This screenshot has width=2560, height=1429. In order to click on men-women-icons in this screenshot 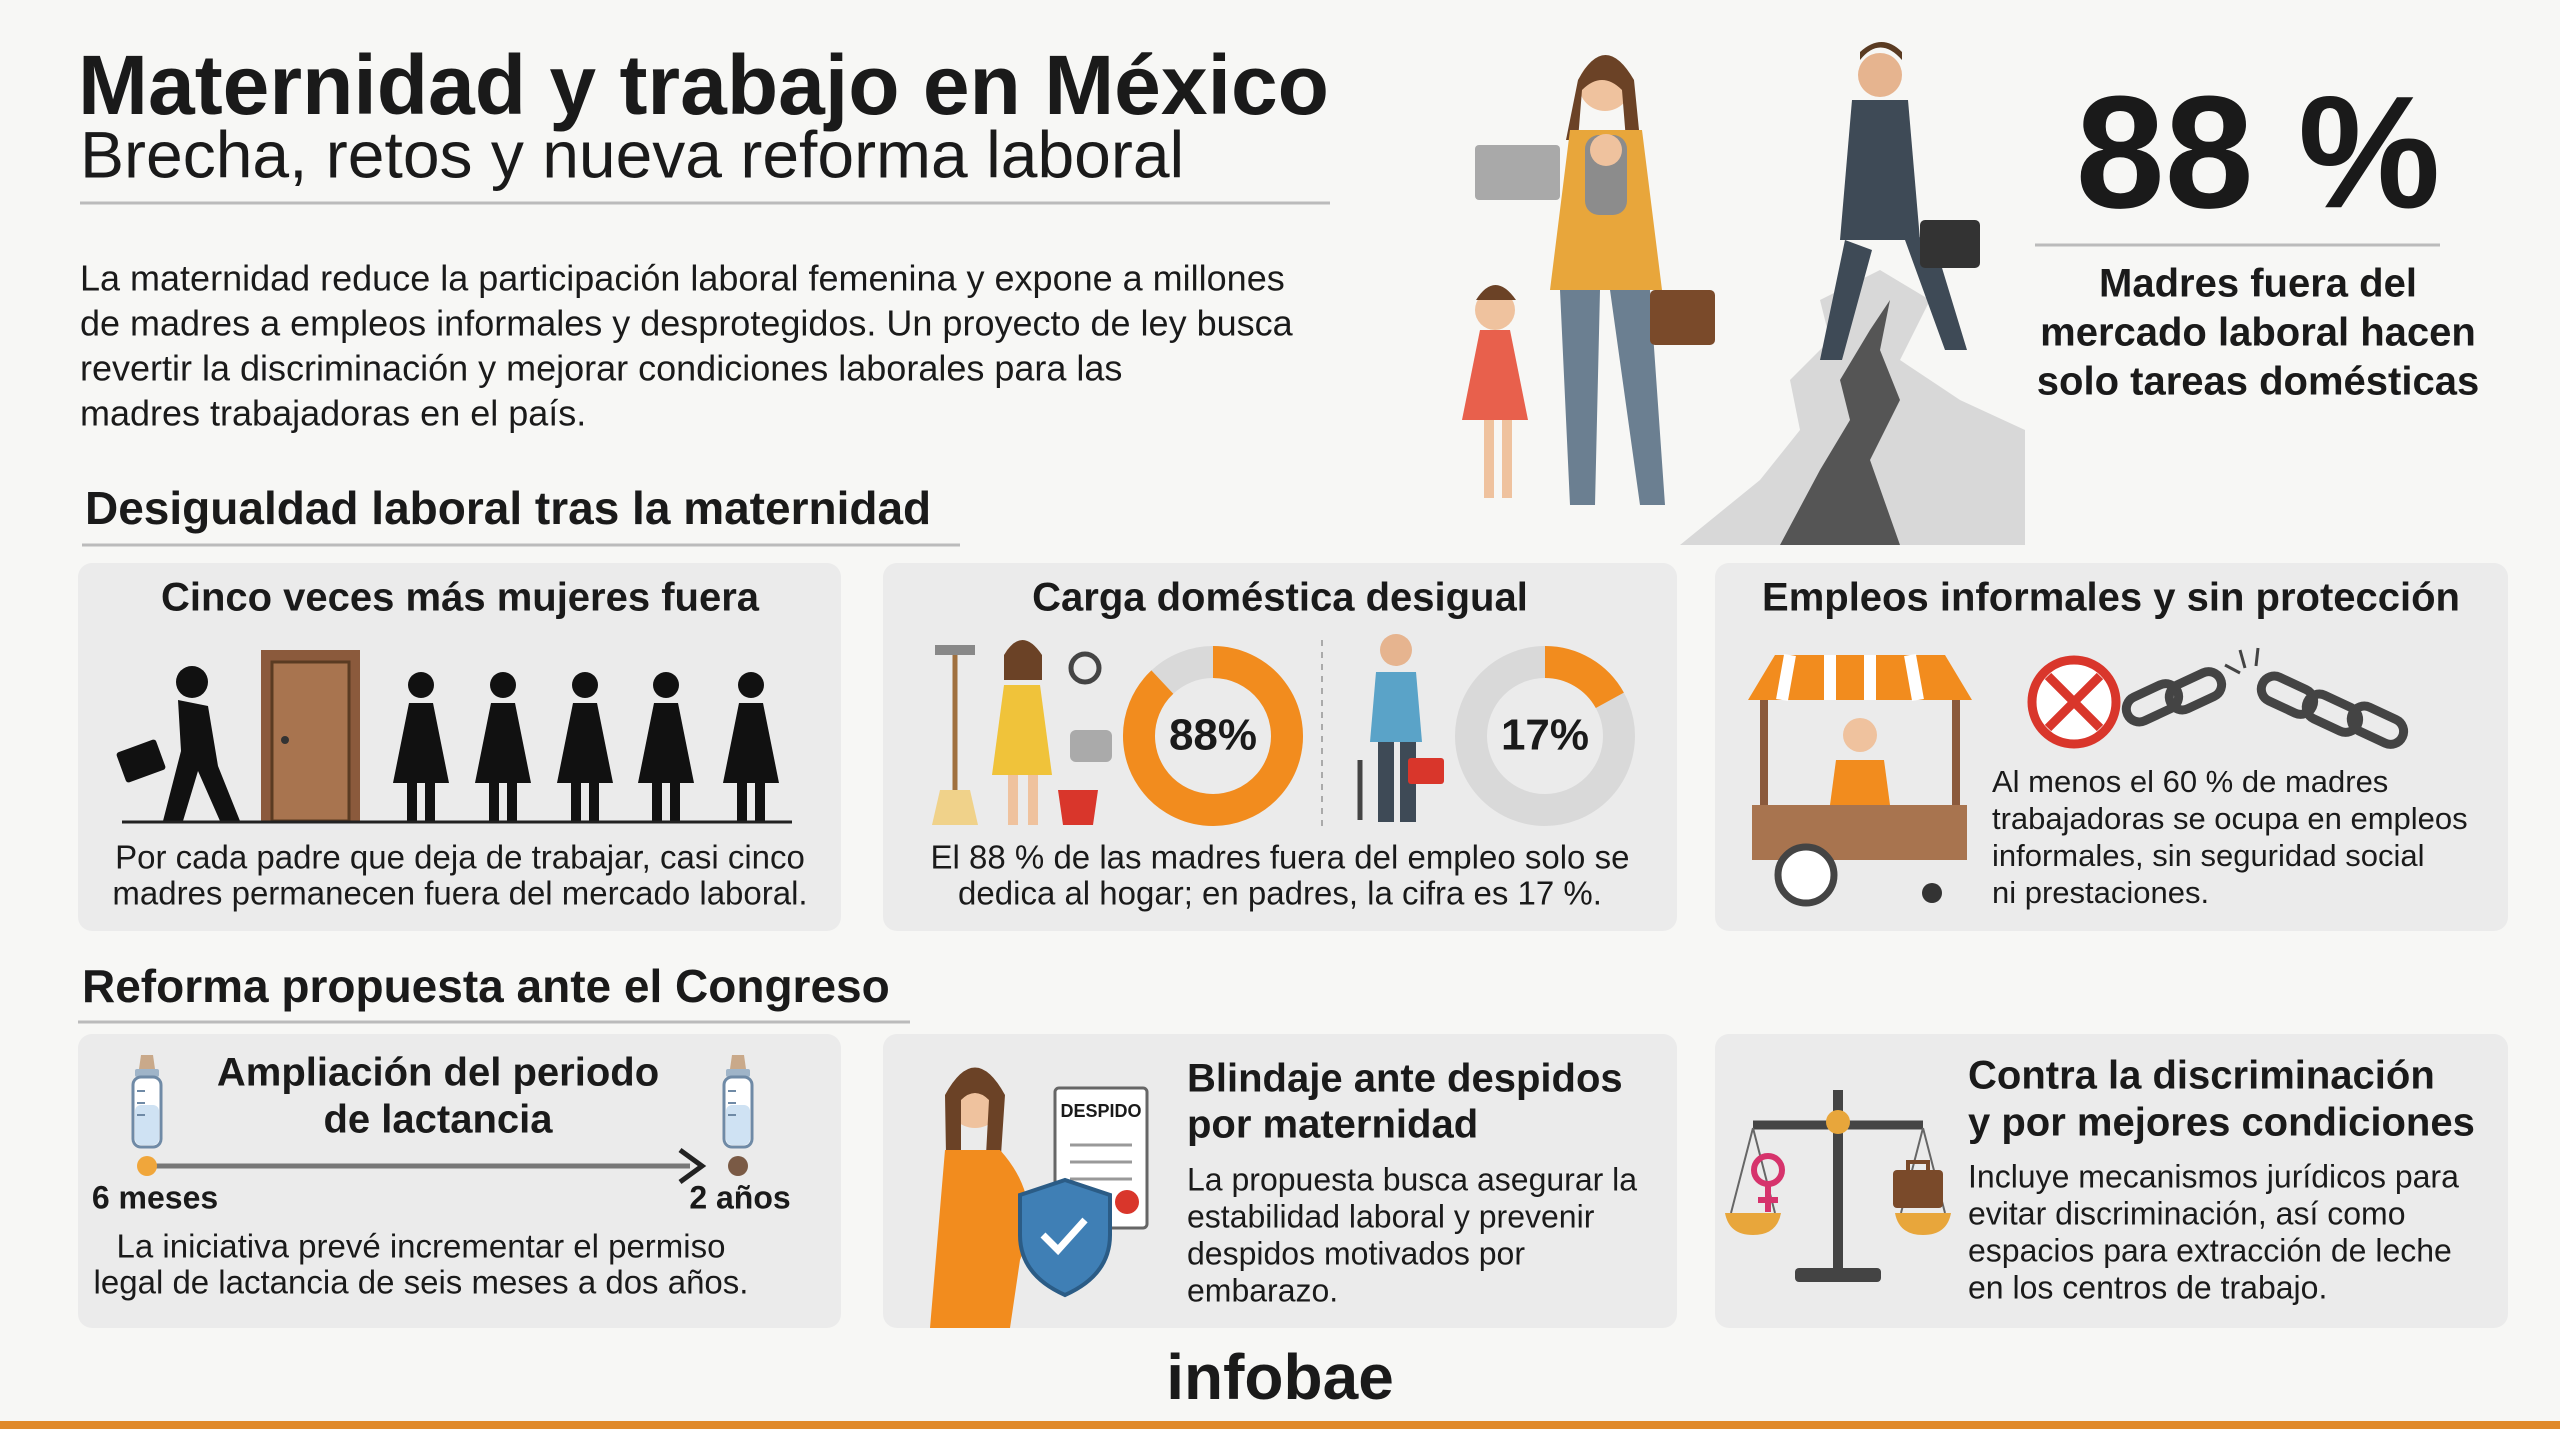, I will do `click(454, 737)`.